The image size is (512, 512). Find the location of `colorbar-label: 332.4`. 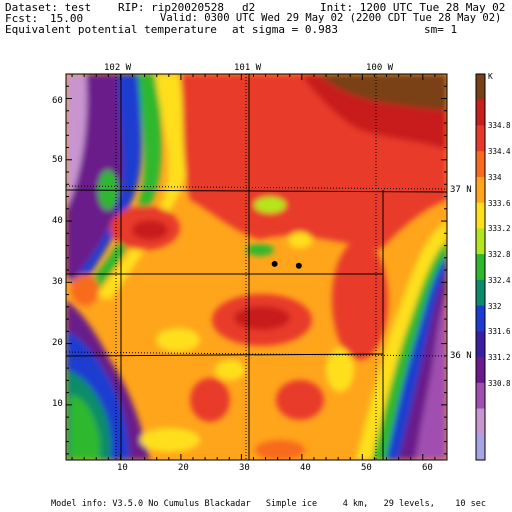

colorbar-label: 332.4 is located at coordinates (499, 280).